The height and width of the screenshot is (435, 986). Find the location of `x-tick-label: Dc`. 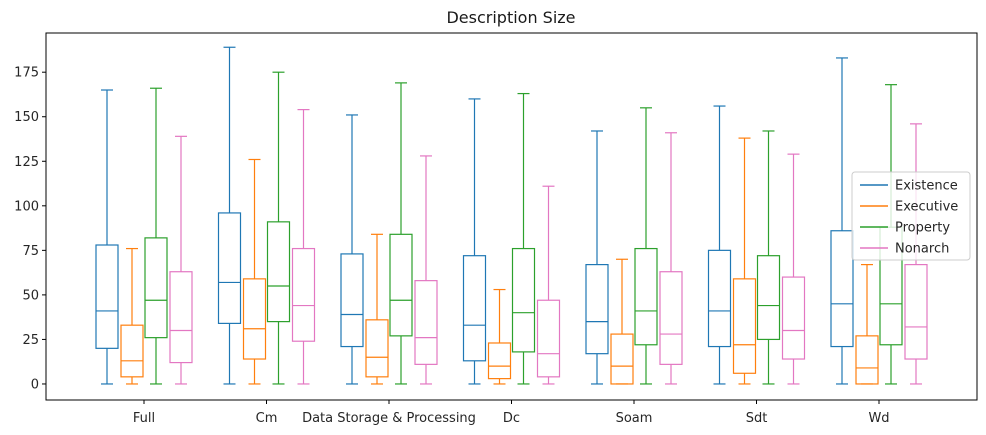

x-tick-label: Dc is located at coordinates (511, 418).